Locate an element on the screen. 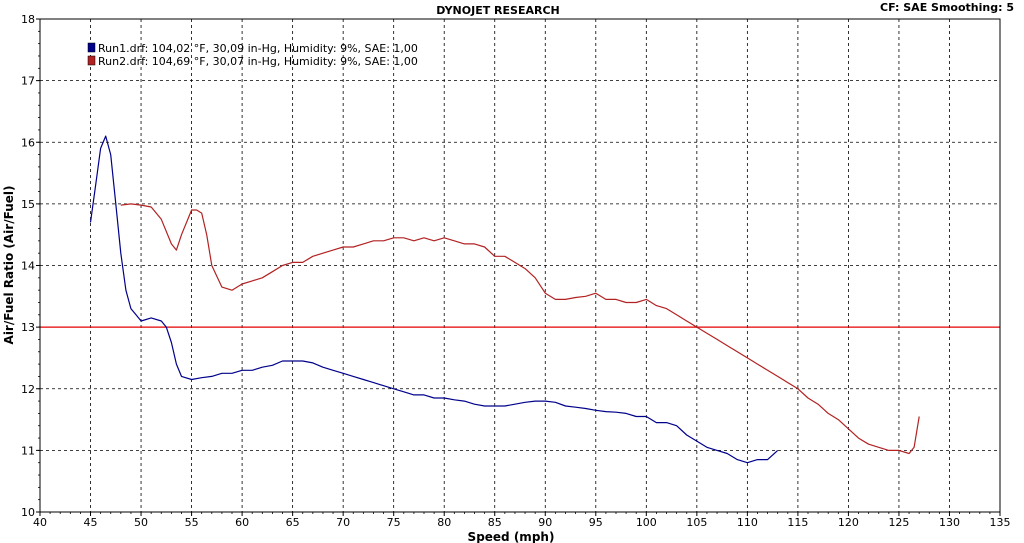 Image resolution: width=1024 pixels, height=543 pixels. y-tick-label: 18 is located at coordinates (28, 19).